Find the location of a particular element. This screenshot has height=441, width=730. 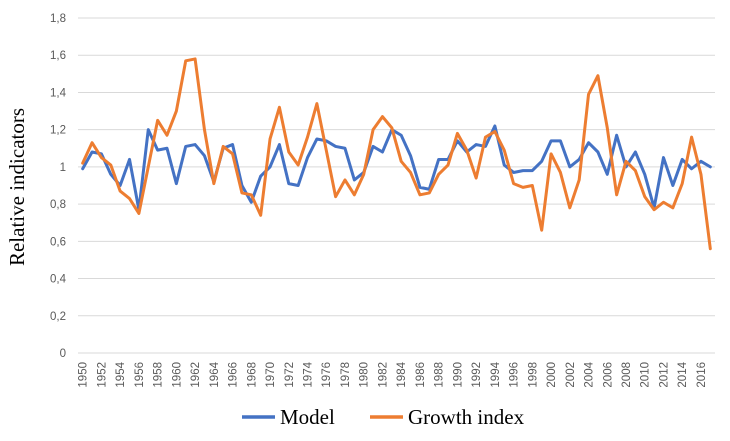

x-tick-label: 1964 is located at coordinates (215, 374).